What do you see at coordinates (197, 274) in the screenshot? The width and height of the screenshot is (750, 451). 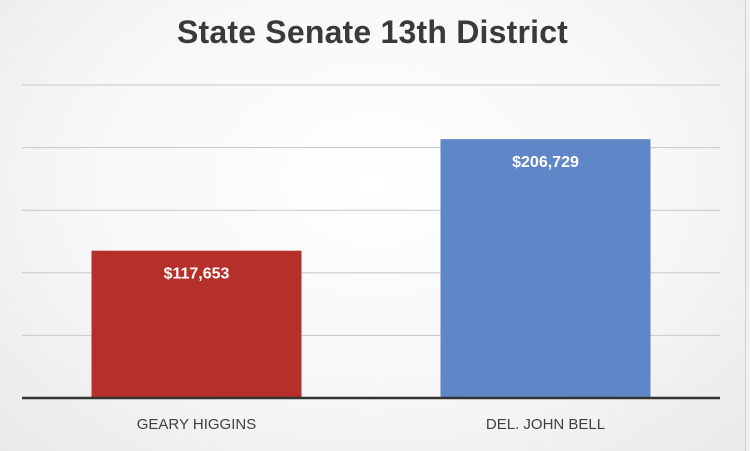 I see `data-label-0: $117,653` at bounding box center [197, 274].